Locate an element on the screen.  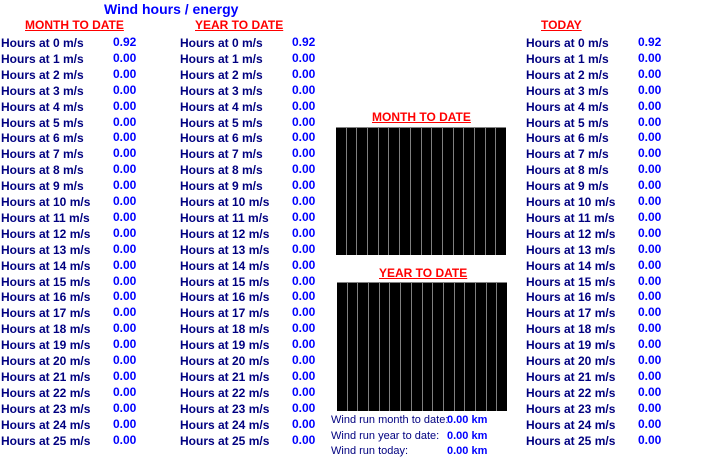
year-row-label: Hours at 10 m/s is located at coordinates (225, 202).